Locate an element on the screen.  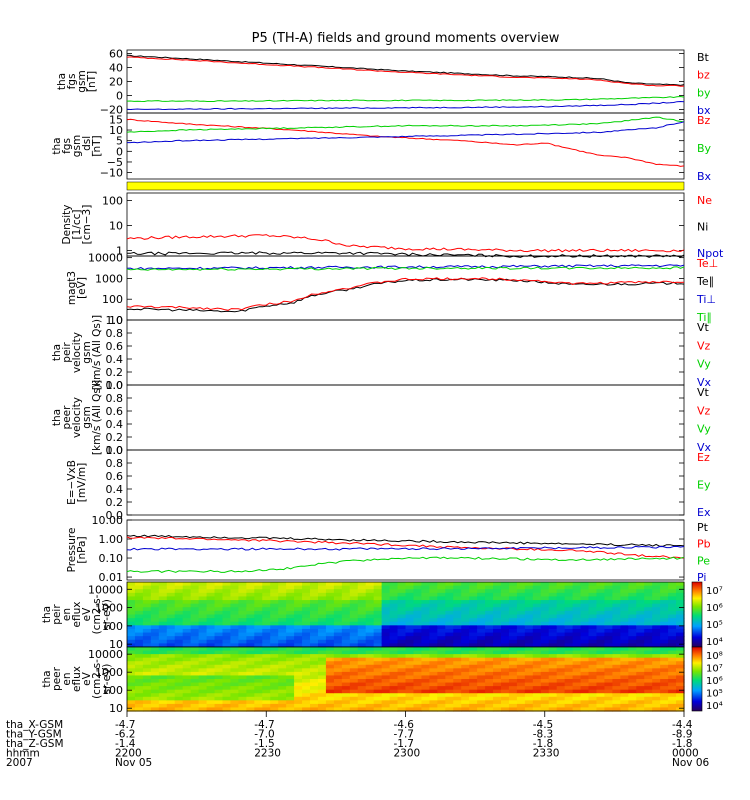
ephemeris-value: -8.9 is located at coordinates (682, 735).